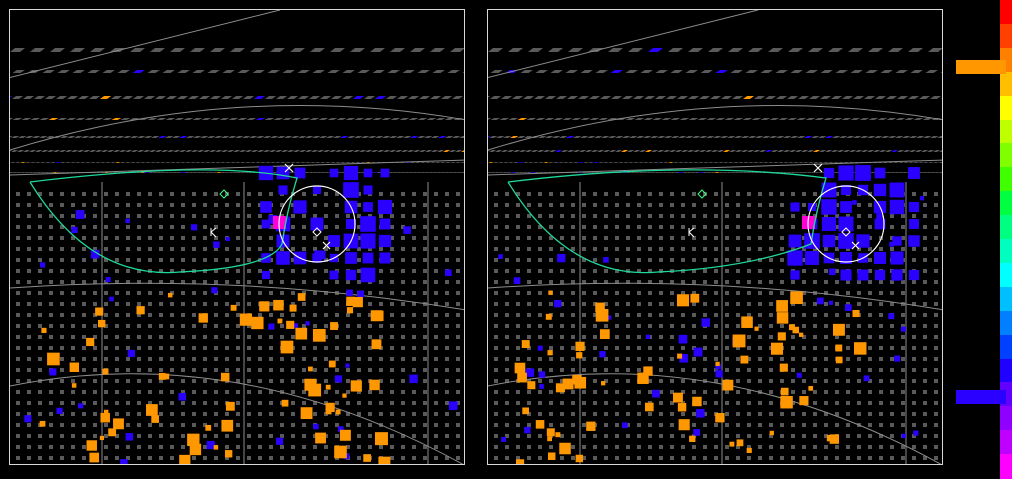  What do you see at coordinates (1006, 108) in the screenshot?
I see `colorbar-segment` at bounding box center [1006, 108].